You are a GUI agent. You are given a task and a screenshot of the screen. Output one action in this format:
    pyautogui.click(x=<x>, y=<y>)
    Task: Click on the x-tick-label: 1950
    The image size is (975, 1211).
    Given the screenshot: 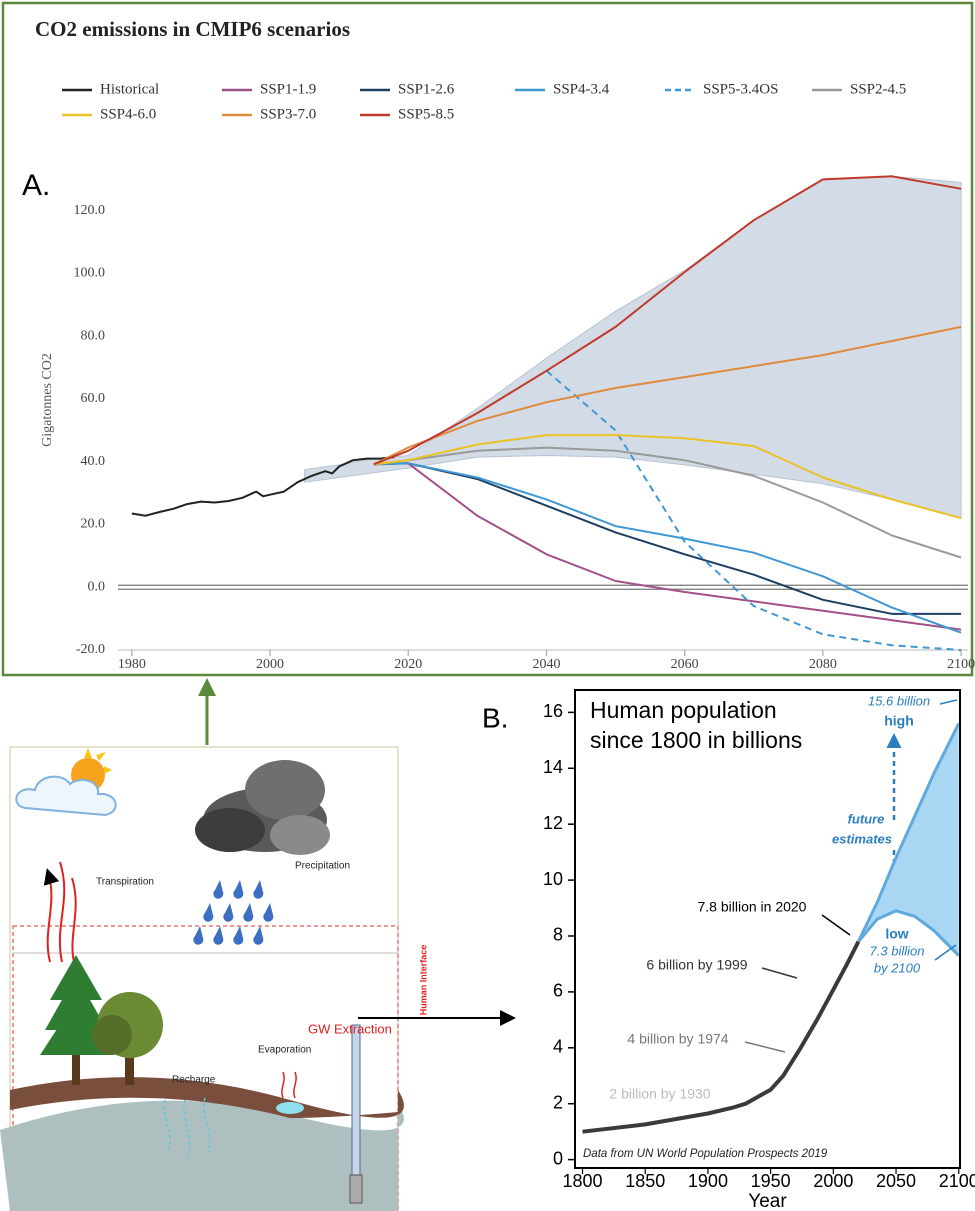 What is the action you would take?
    pyautogui.click(x=771, y=1181)
    